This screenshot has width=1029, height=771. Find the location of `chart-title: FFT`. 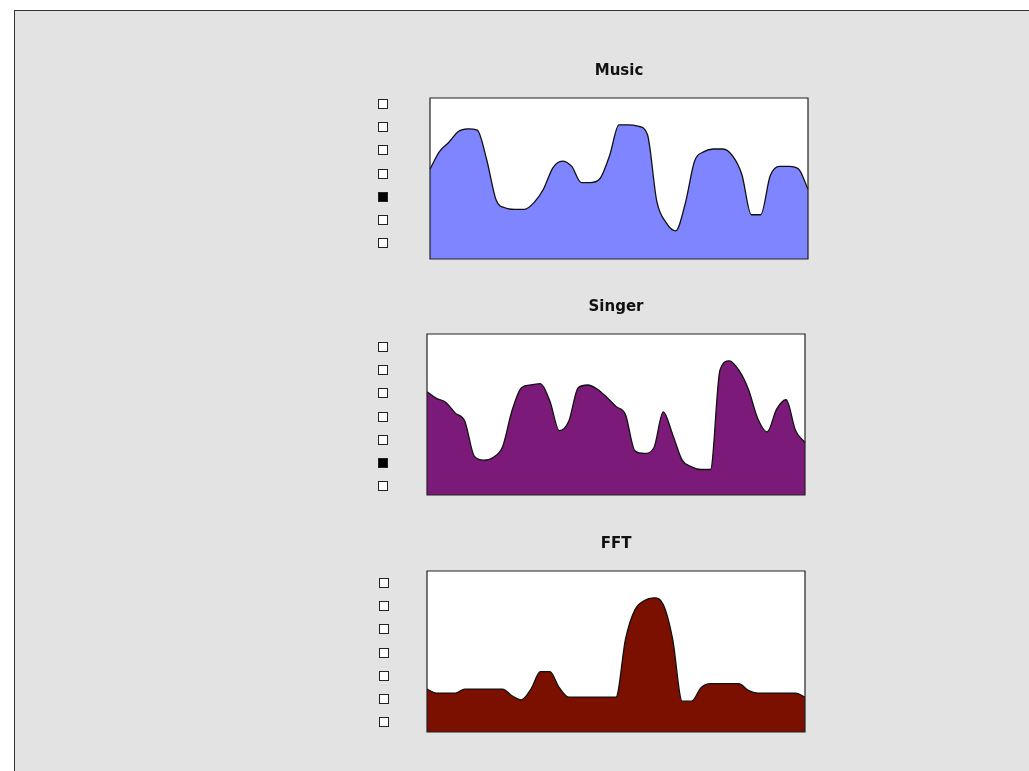

chart-title: FFT is located at coordinates (616, 542).